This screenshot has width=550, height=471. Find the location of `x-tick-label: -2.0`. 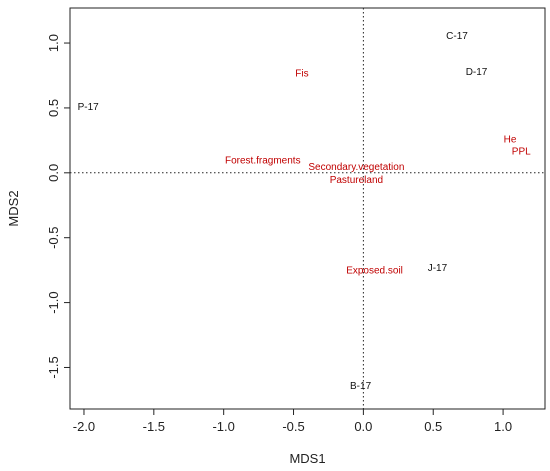

x-tick-label: -2.0 is located at coordinates (84, 426).